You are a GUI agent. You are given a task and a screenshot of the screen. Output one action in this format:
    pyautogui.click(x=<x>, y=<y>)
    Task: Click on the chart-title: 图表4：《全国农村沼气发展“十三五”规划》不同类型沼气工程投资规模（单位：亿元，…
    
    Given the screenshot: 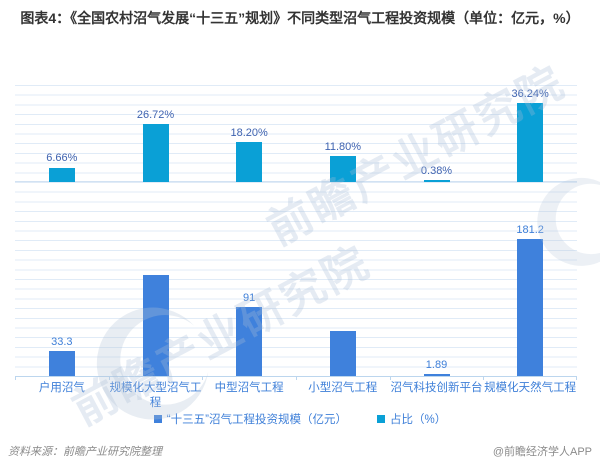 What is the action you would take?
    pyautogui.click(x=300, y=18)
    